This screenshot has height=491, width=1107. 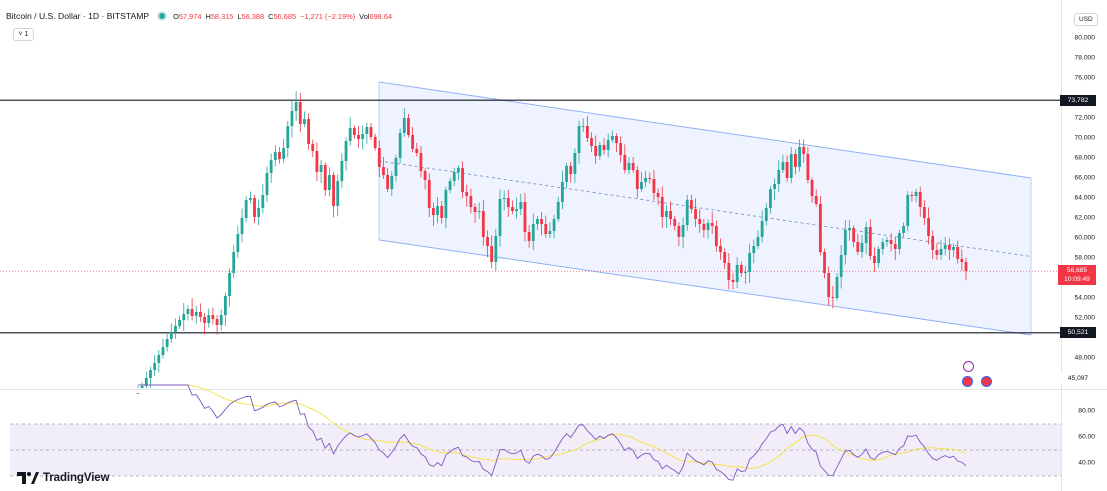 What do you see at coordinates (1084, 78) in the screenshot?
I see `price-tick-label: 76,000` at bounding box center [1084, 78].